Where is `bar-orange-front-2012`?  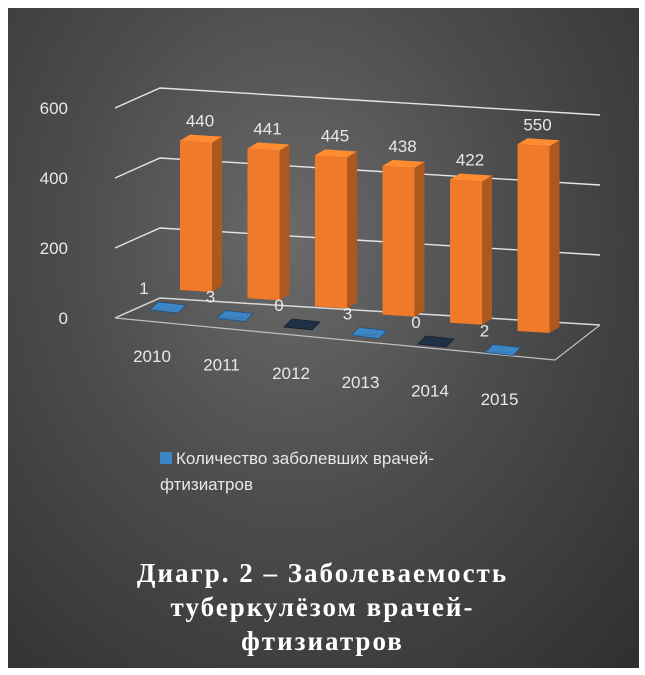
bar-orange-front-2012 is located at coordinates (331, 232).